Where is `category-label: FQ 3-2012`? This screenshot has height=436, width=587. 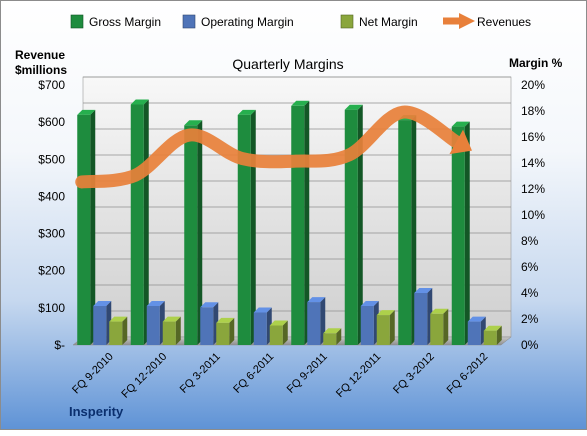 category-label: FQ 3-2012 is located at coordinates (414, 374).